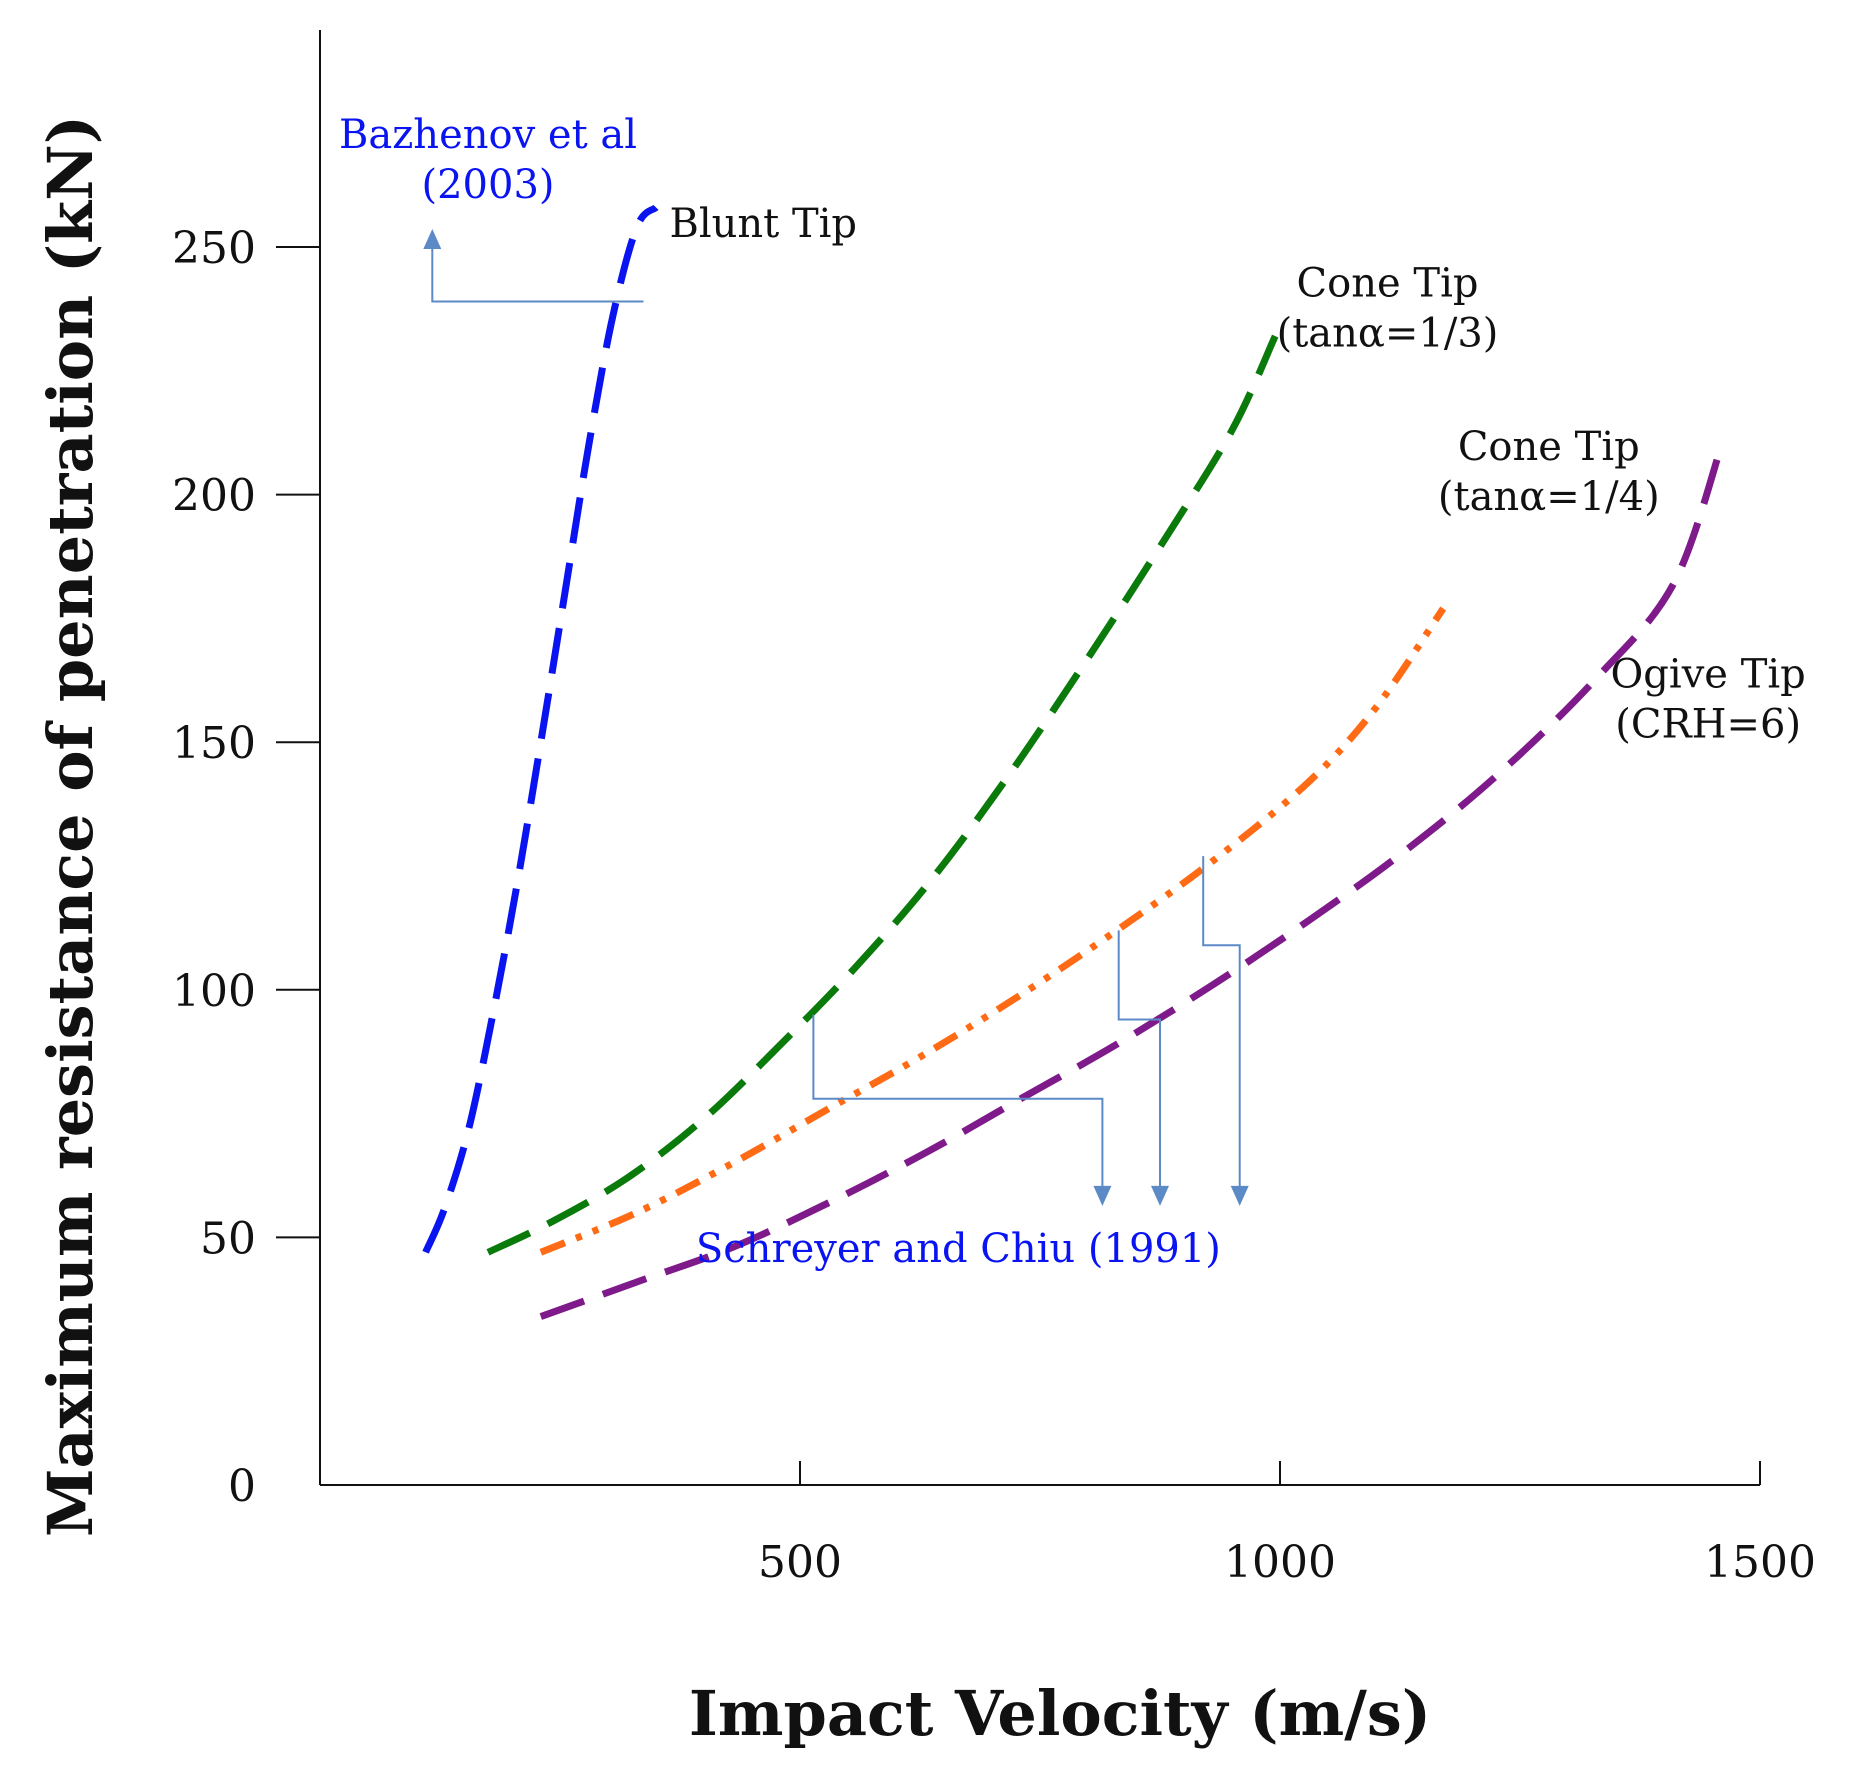 The image size is (1856, 1780). Describe the element at coordinates (214, 743) in the screenshot. I see `y-tick-label: 150` at that location.